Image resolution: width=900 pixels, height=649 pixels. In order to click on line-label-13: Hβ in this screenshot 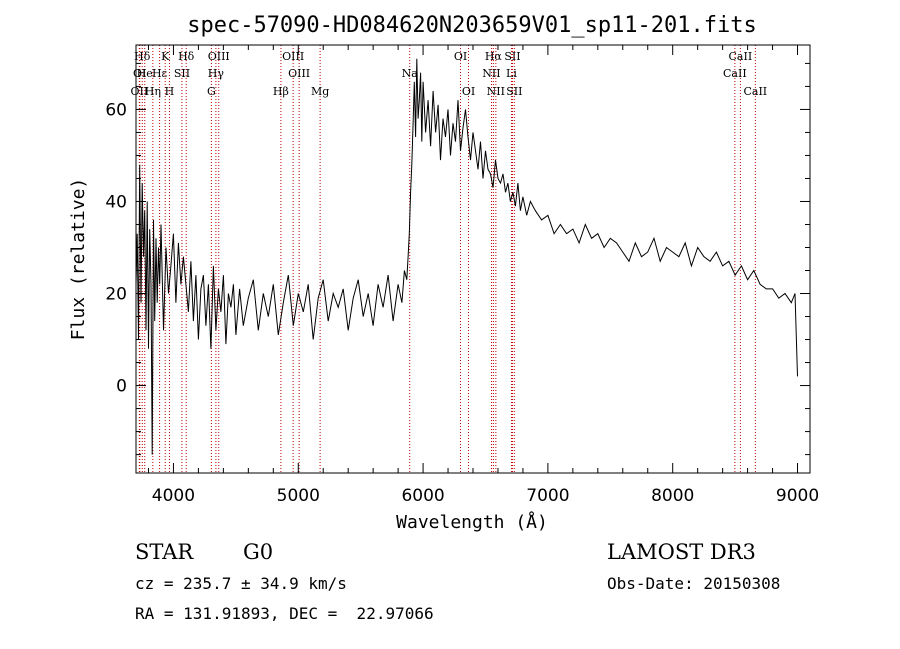, I will do `click(281, 91)`.